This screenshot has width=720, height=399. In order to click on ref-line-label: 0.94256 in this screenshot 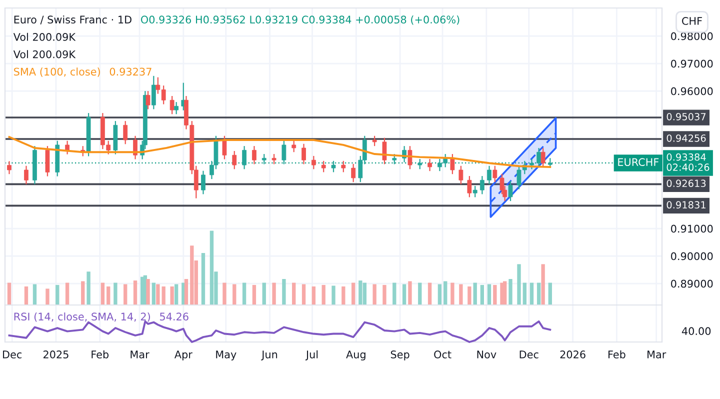, I will do `click(686, 138)`.